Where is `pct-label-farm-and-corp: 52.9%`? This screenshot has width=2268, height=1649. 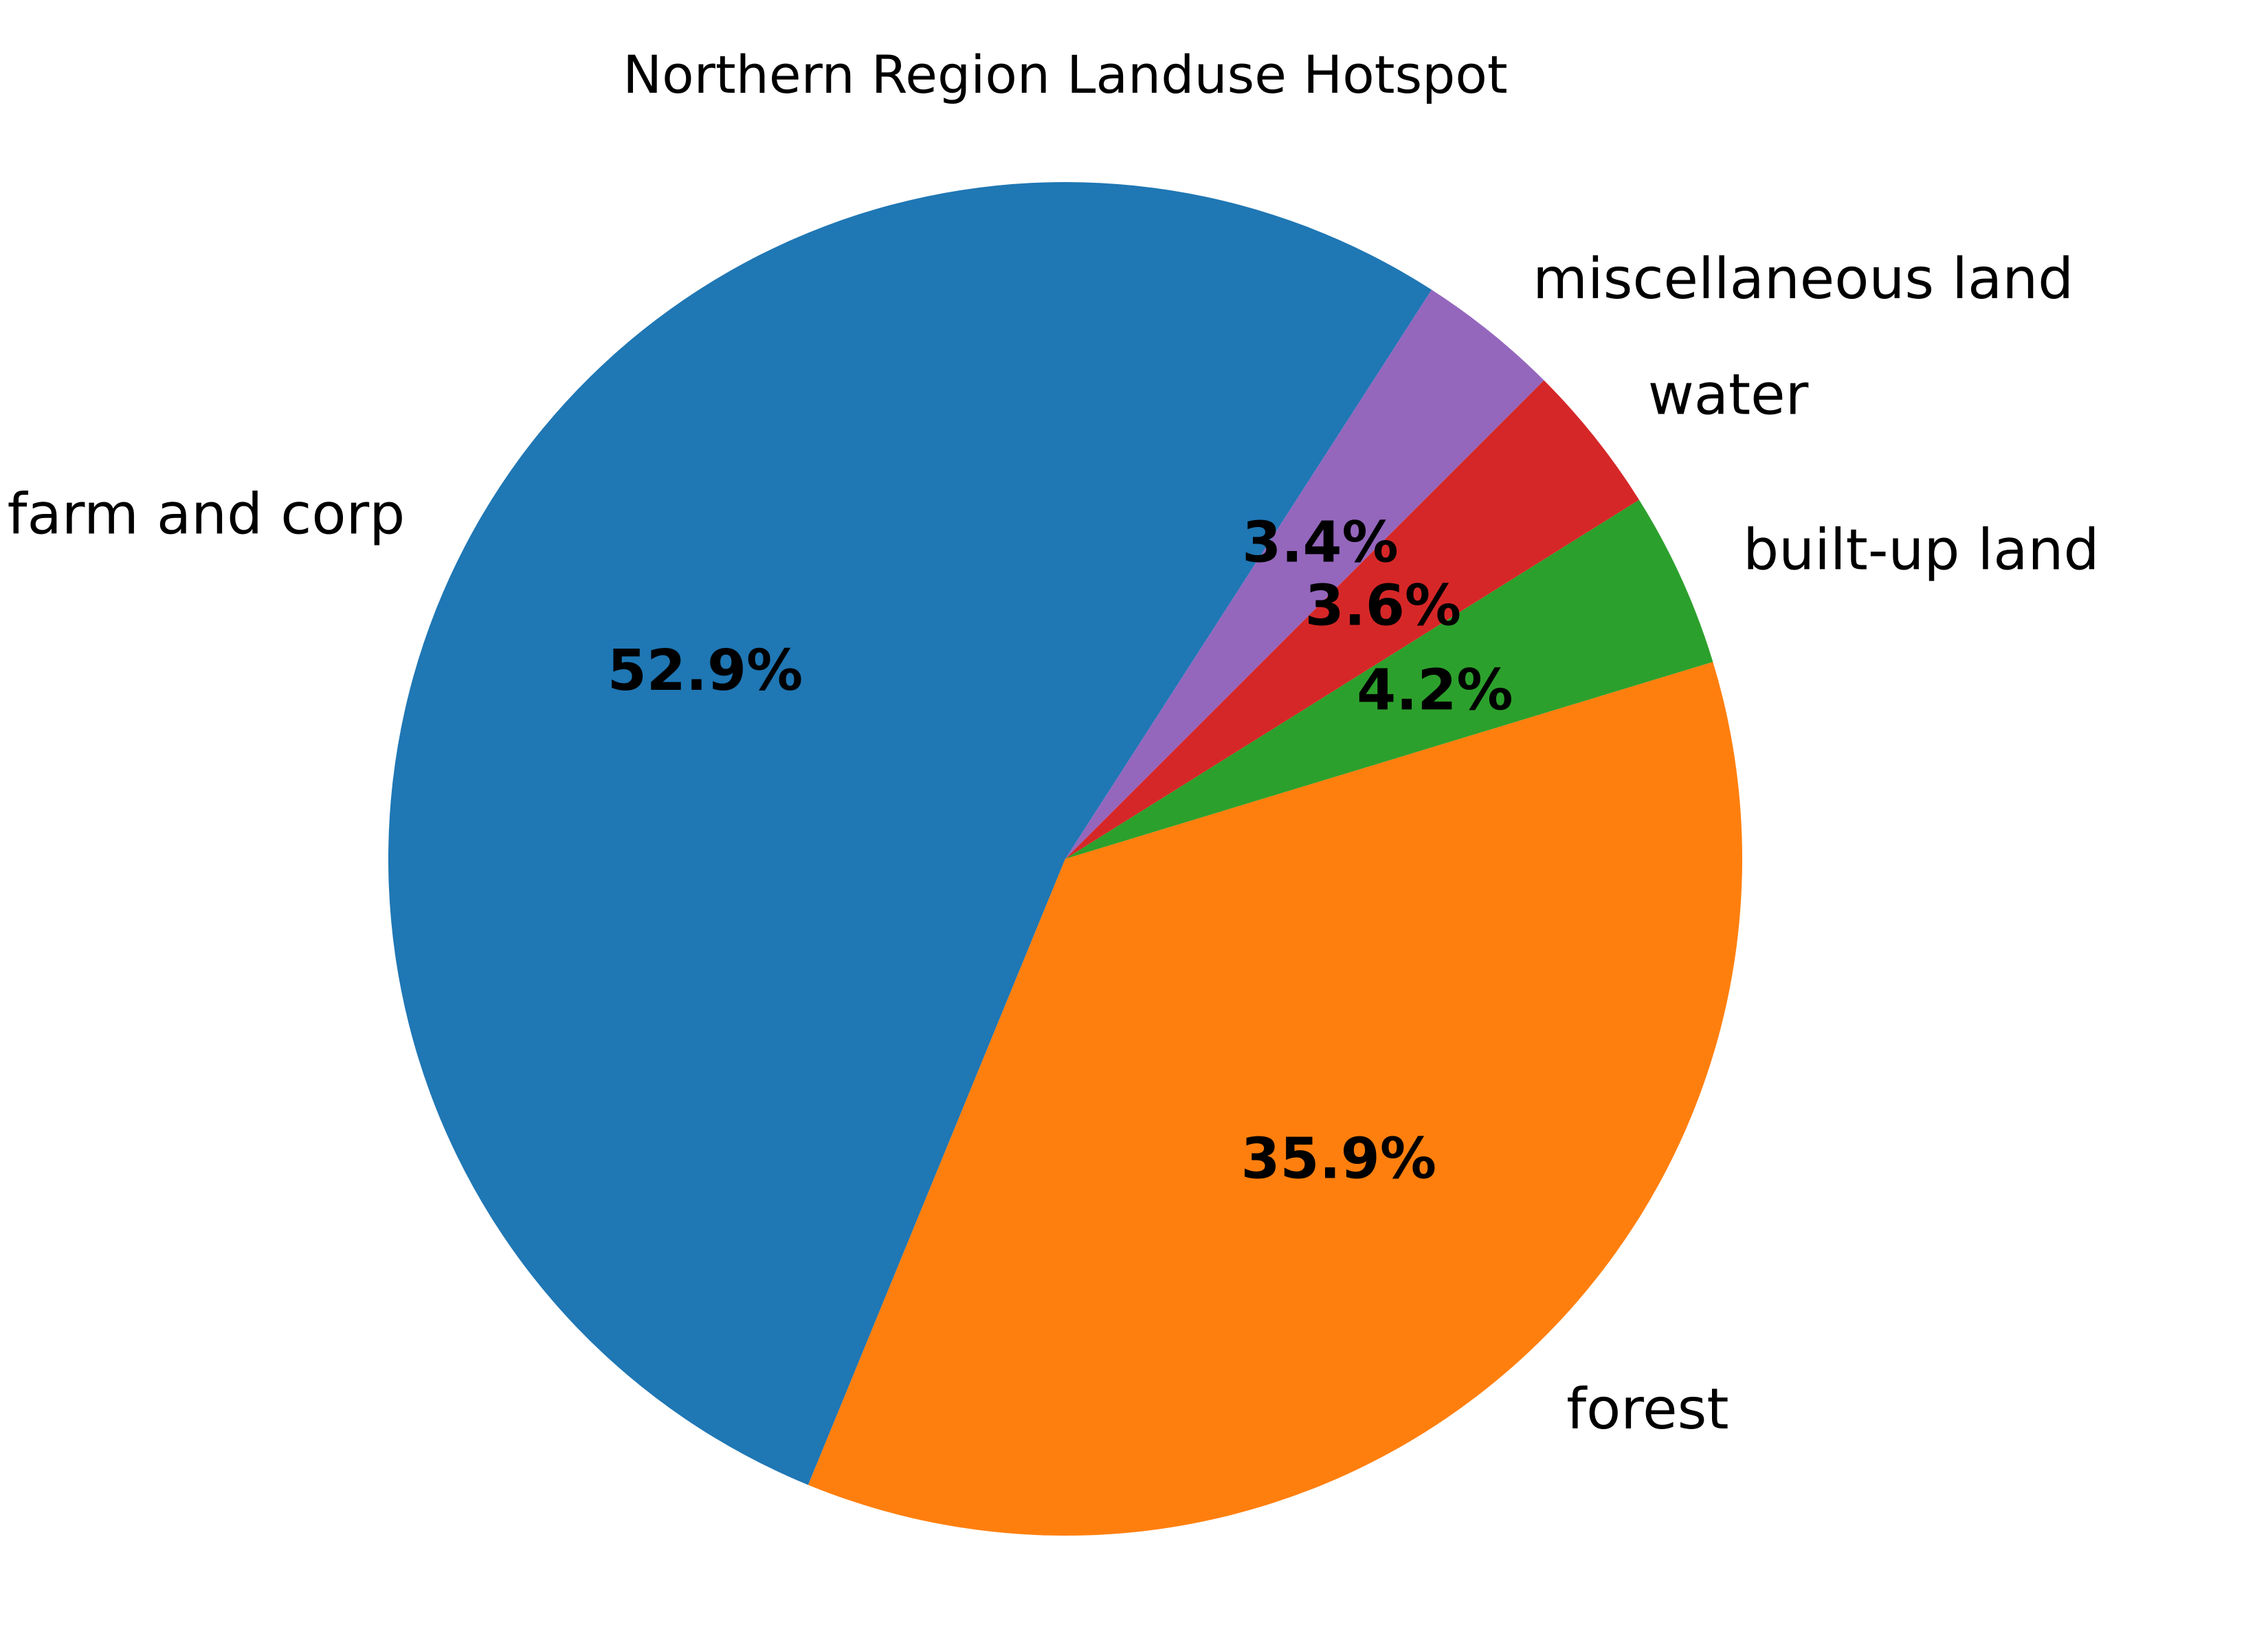 pct-label-farm-and-corp: 52.9% is located at coordinates (706, 671).